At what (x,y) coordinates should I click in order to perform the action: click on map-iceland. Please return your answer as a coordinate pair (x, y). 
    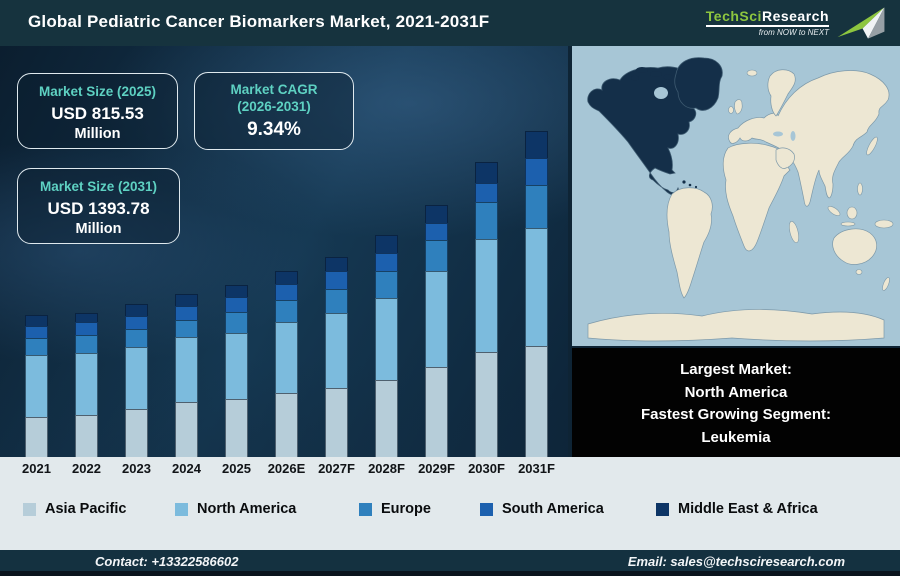
    Looking at the image, I should click on (752, 73).